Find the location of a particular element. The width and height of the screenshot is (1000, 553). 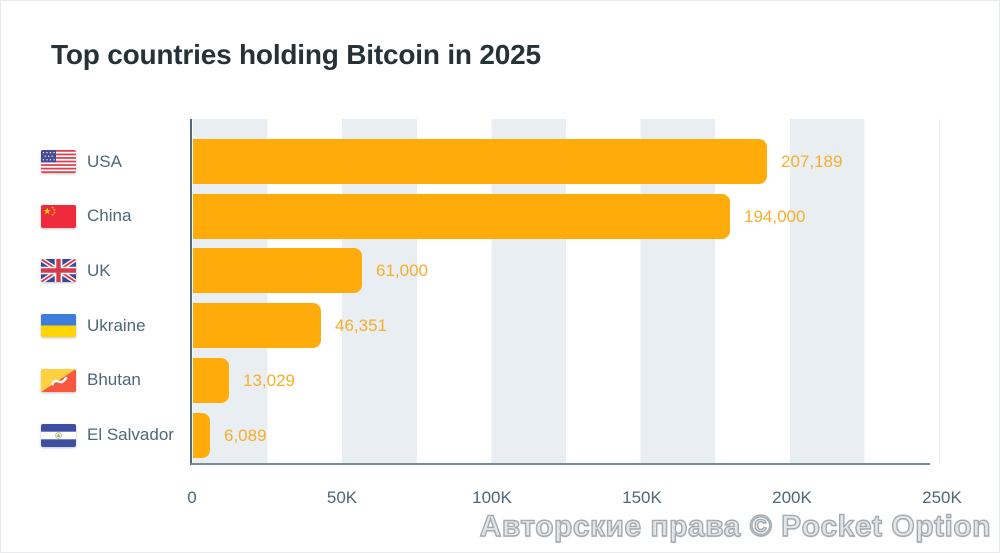

country-row: China is located at coordinates (86, 216).